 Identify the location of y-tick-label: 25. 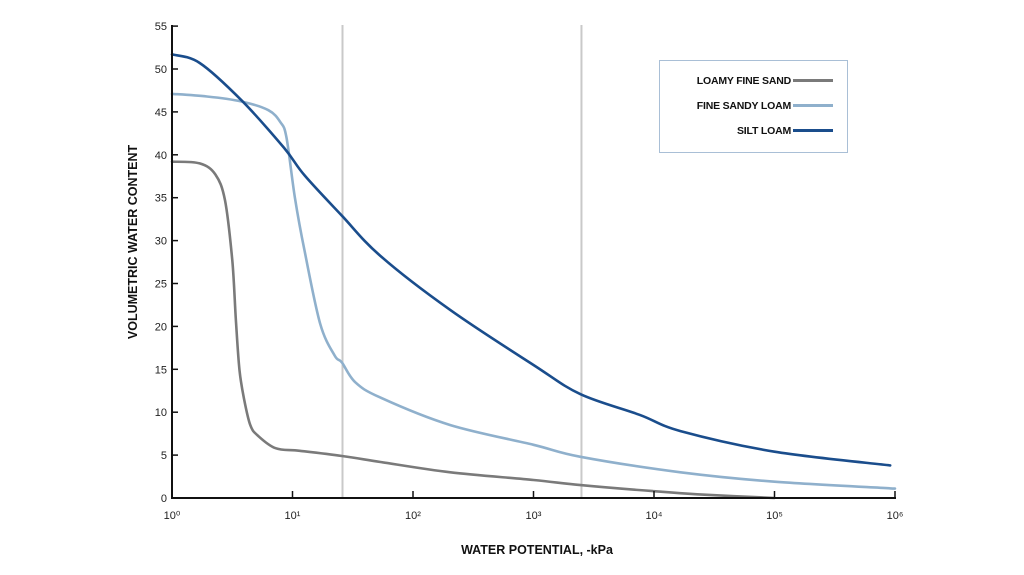
(161, 285).